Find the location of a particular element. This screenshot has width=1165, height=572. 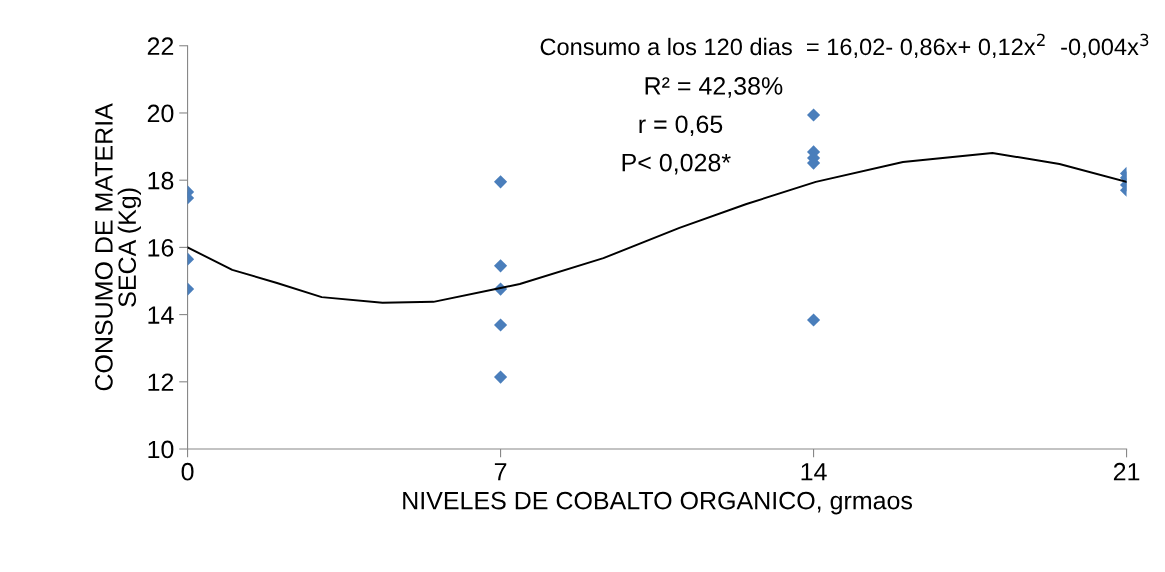

y-axis-title: CONSUMO DE MATERIA SECA (Kg) is located at coordinates (118, 247).